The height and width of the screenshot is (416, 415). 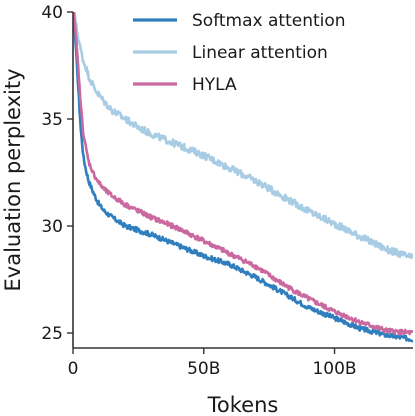 I want to click on x-axis-title: Tokens, so click(x=243, y=404).